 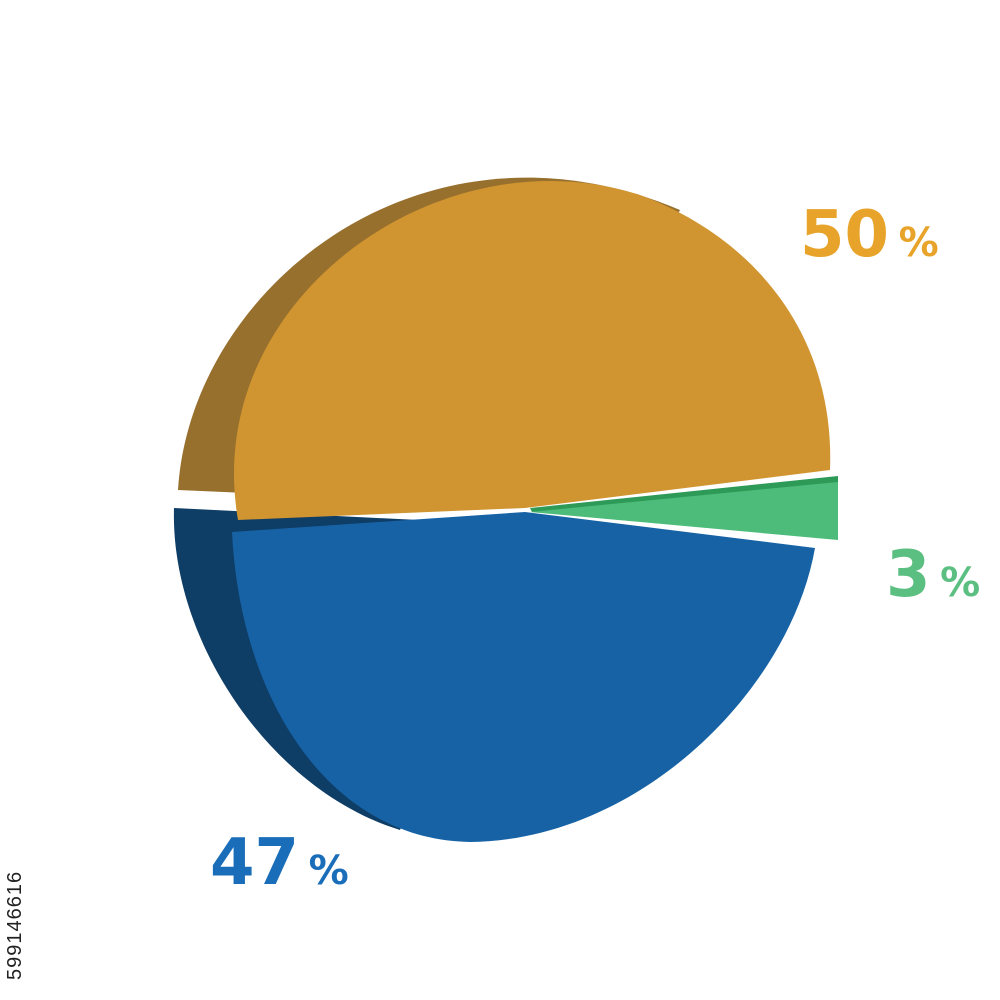 What do you see at coordinates (15, 925) in the screenshot?
I see `stock-image-id: 599146616` at bounding box center [15, 925].